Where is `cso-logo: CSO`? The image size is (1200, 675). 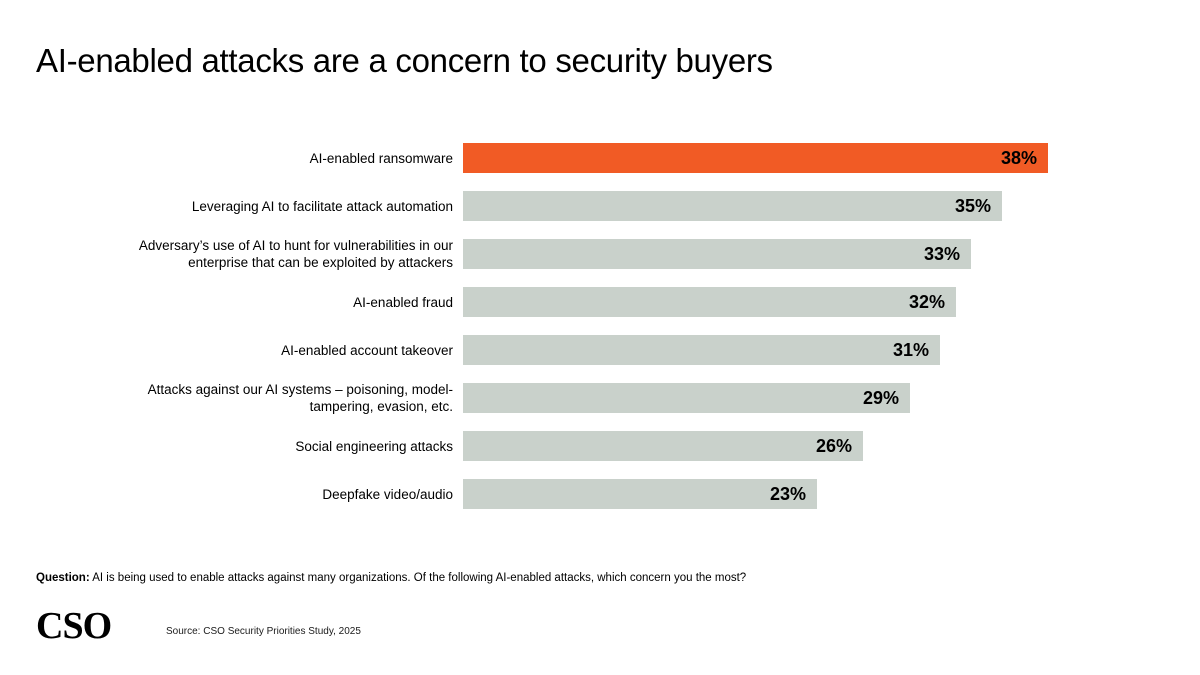
cso-logo: CSO is located at coordinates (74, 626).